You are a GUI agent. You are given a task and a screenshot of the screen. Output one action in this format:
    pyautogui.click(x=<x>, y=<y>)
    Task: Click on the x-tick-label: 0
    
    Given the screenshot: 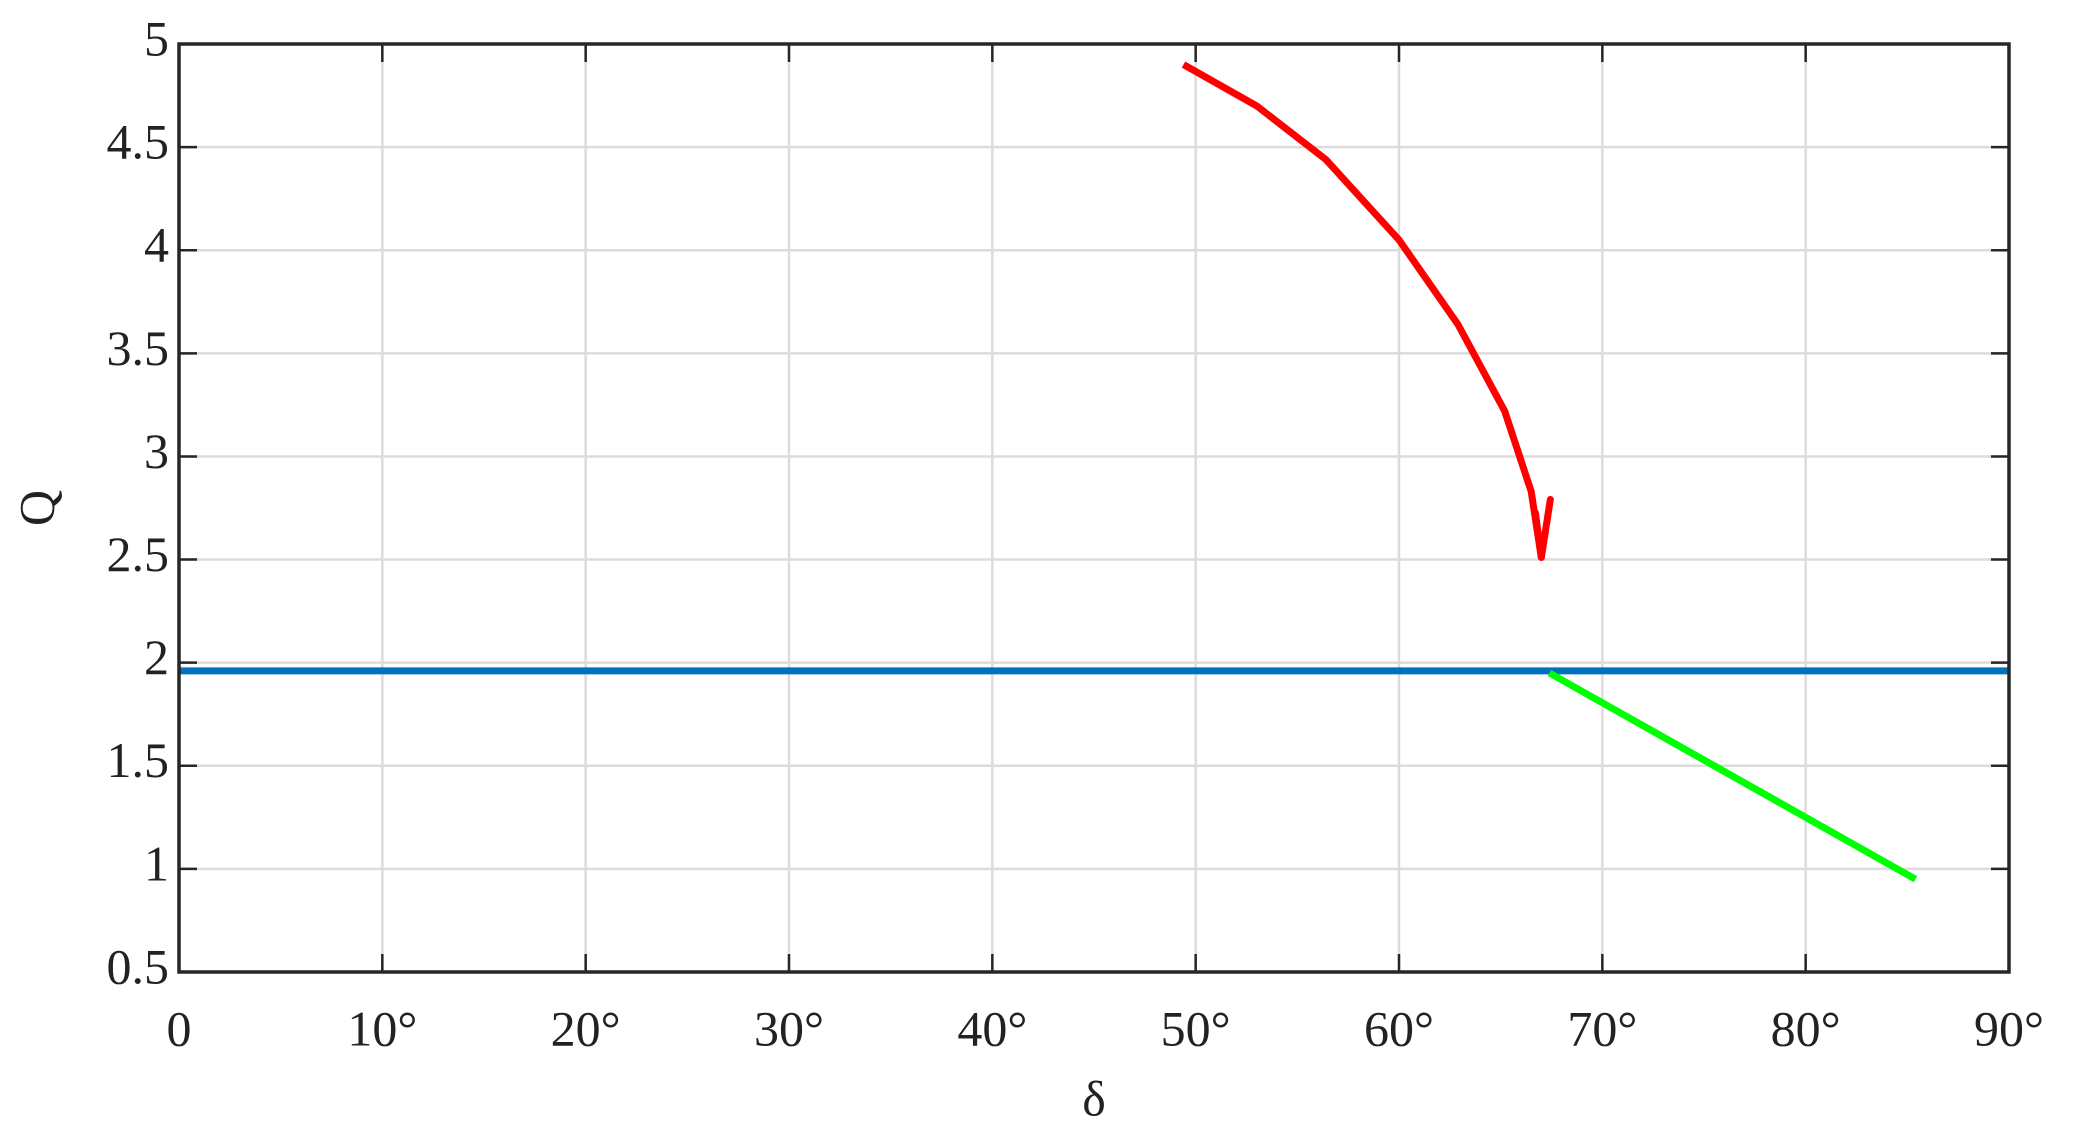 What is the action you would take?
    pyautogui.click(x=179, y=1028)
    